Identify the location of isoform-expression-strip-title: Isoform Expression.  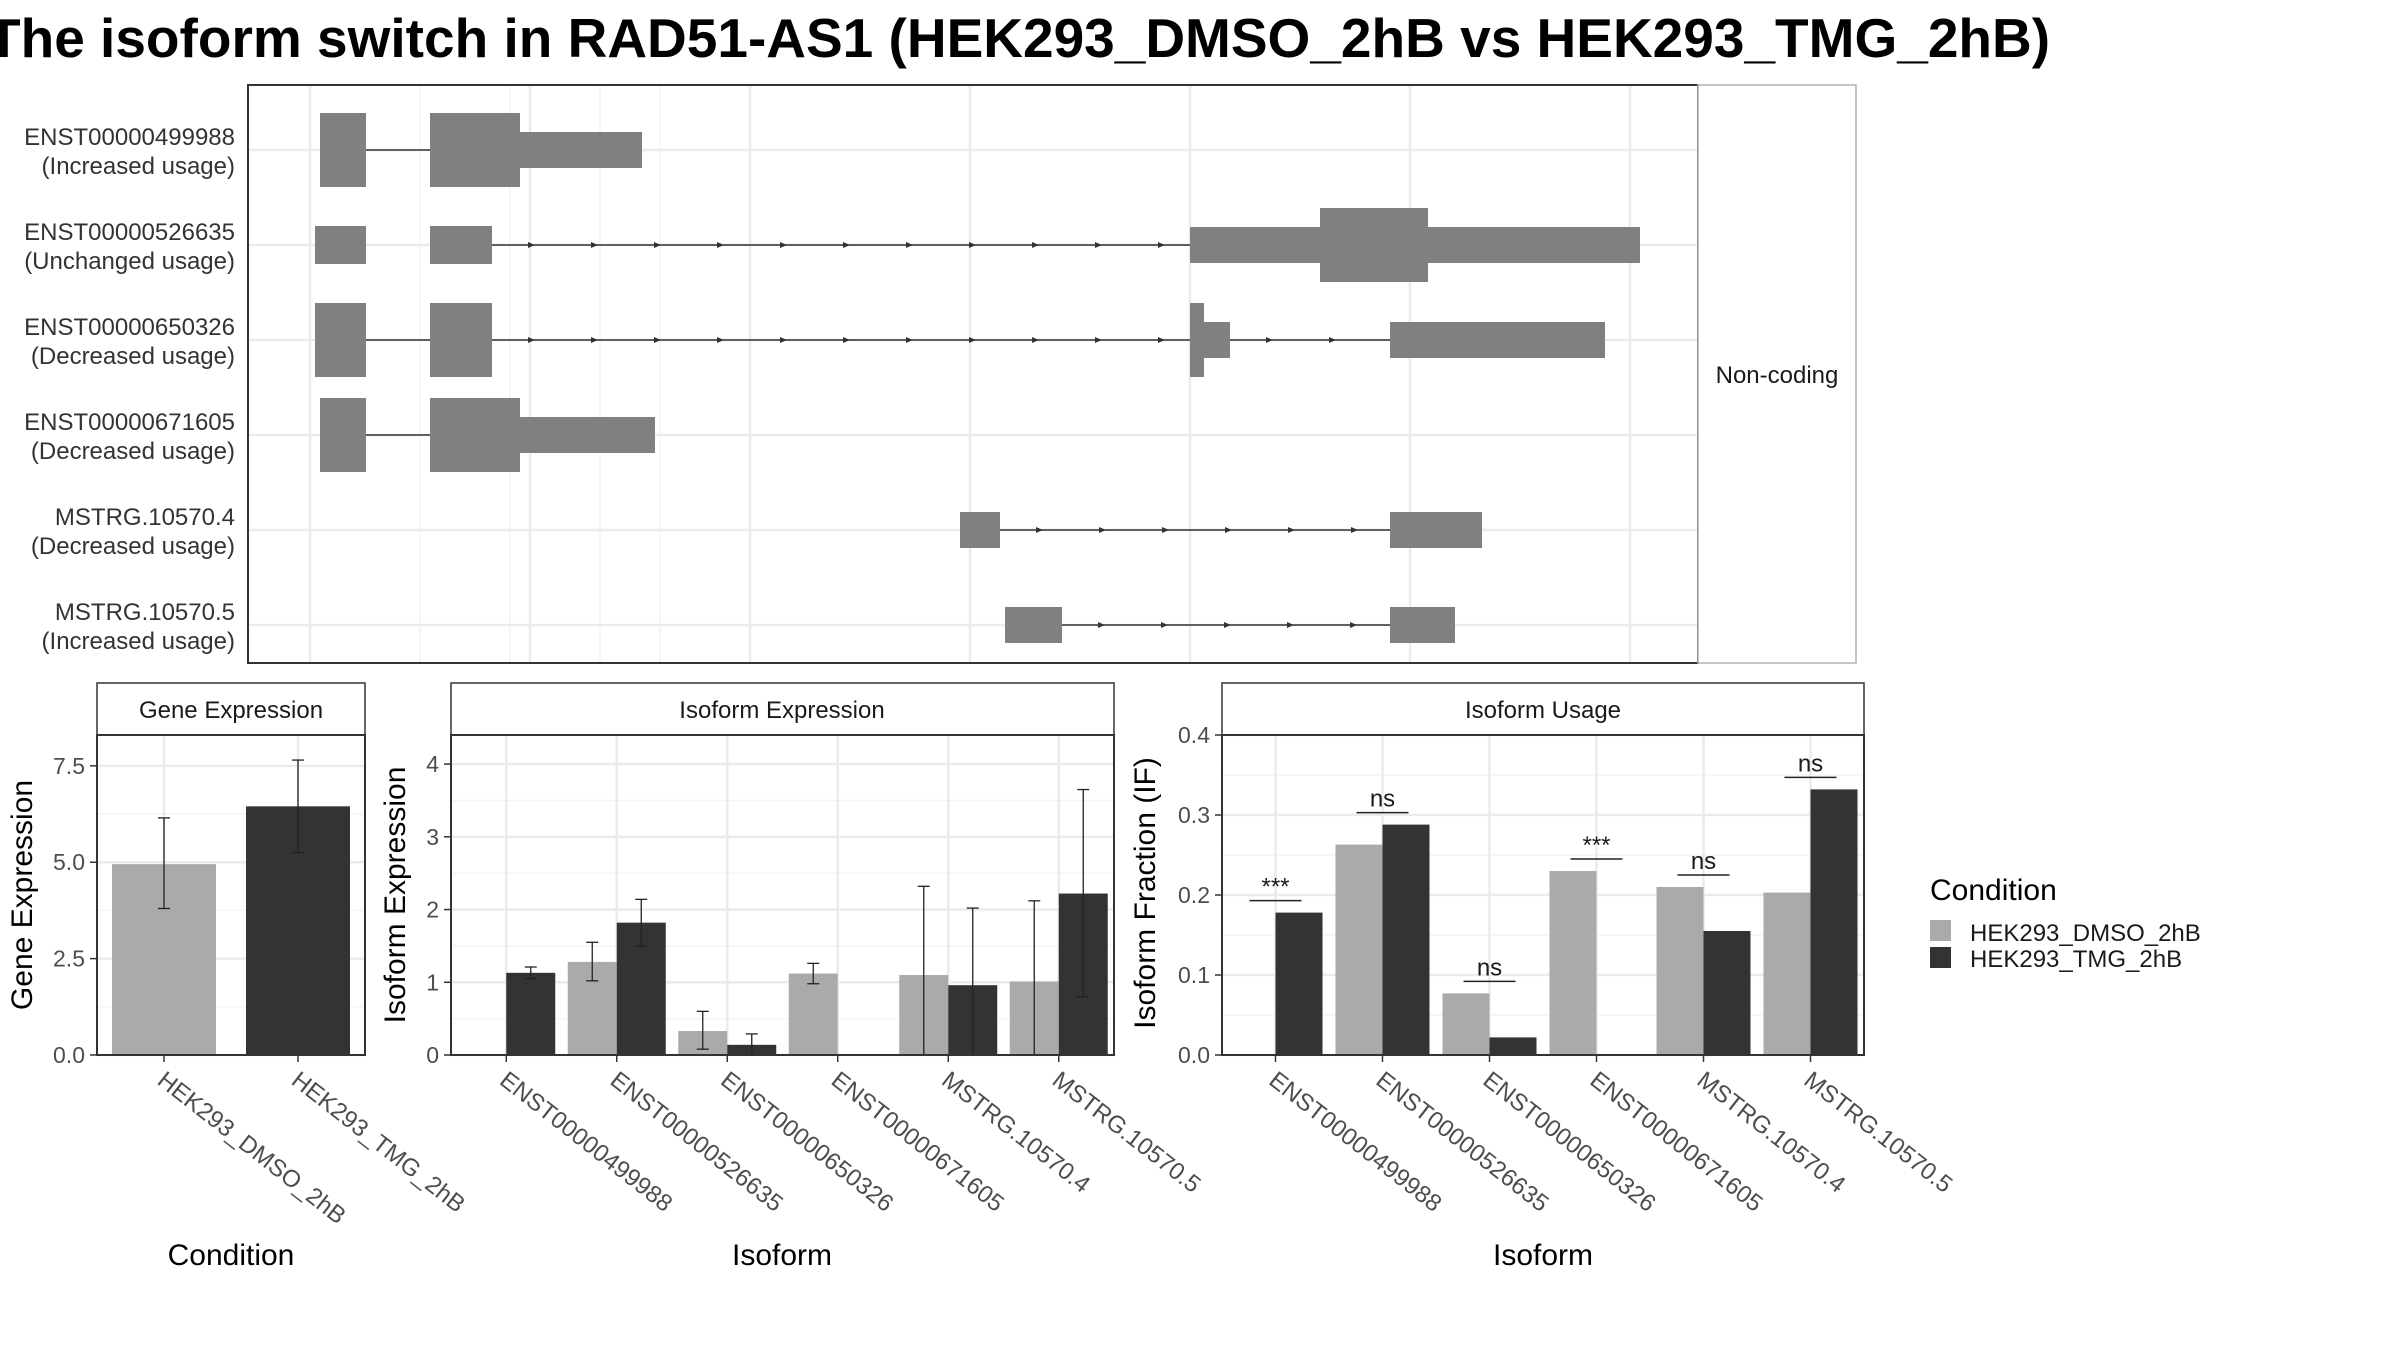
(781, 710).